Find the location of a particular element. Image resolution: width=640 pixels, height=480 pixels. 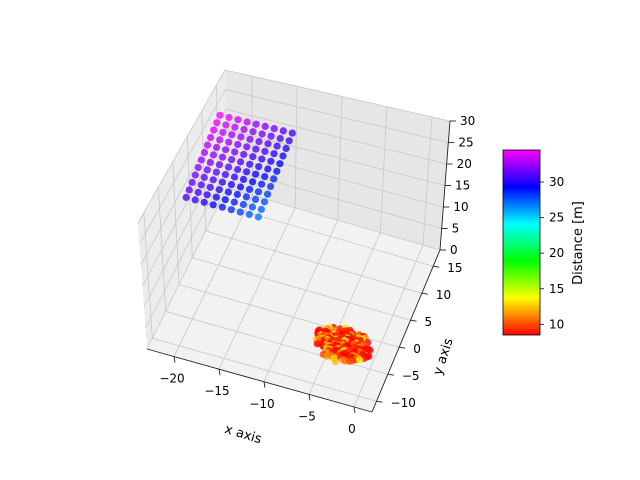

colorbar-gradient is located at coordinates (521, 242).